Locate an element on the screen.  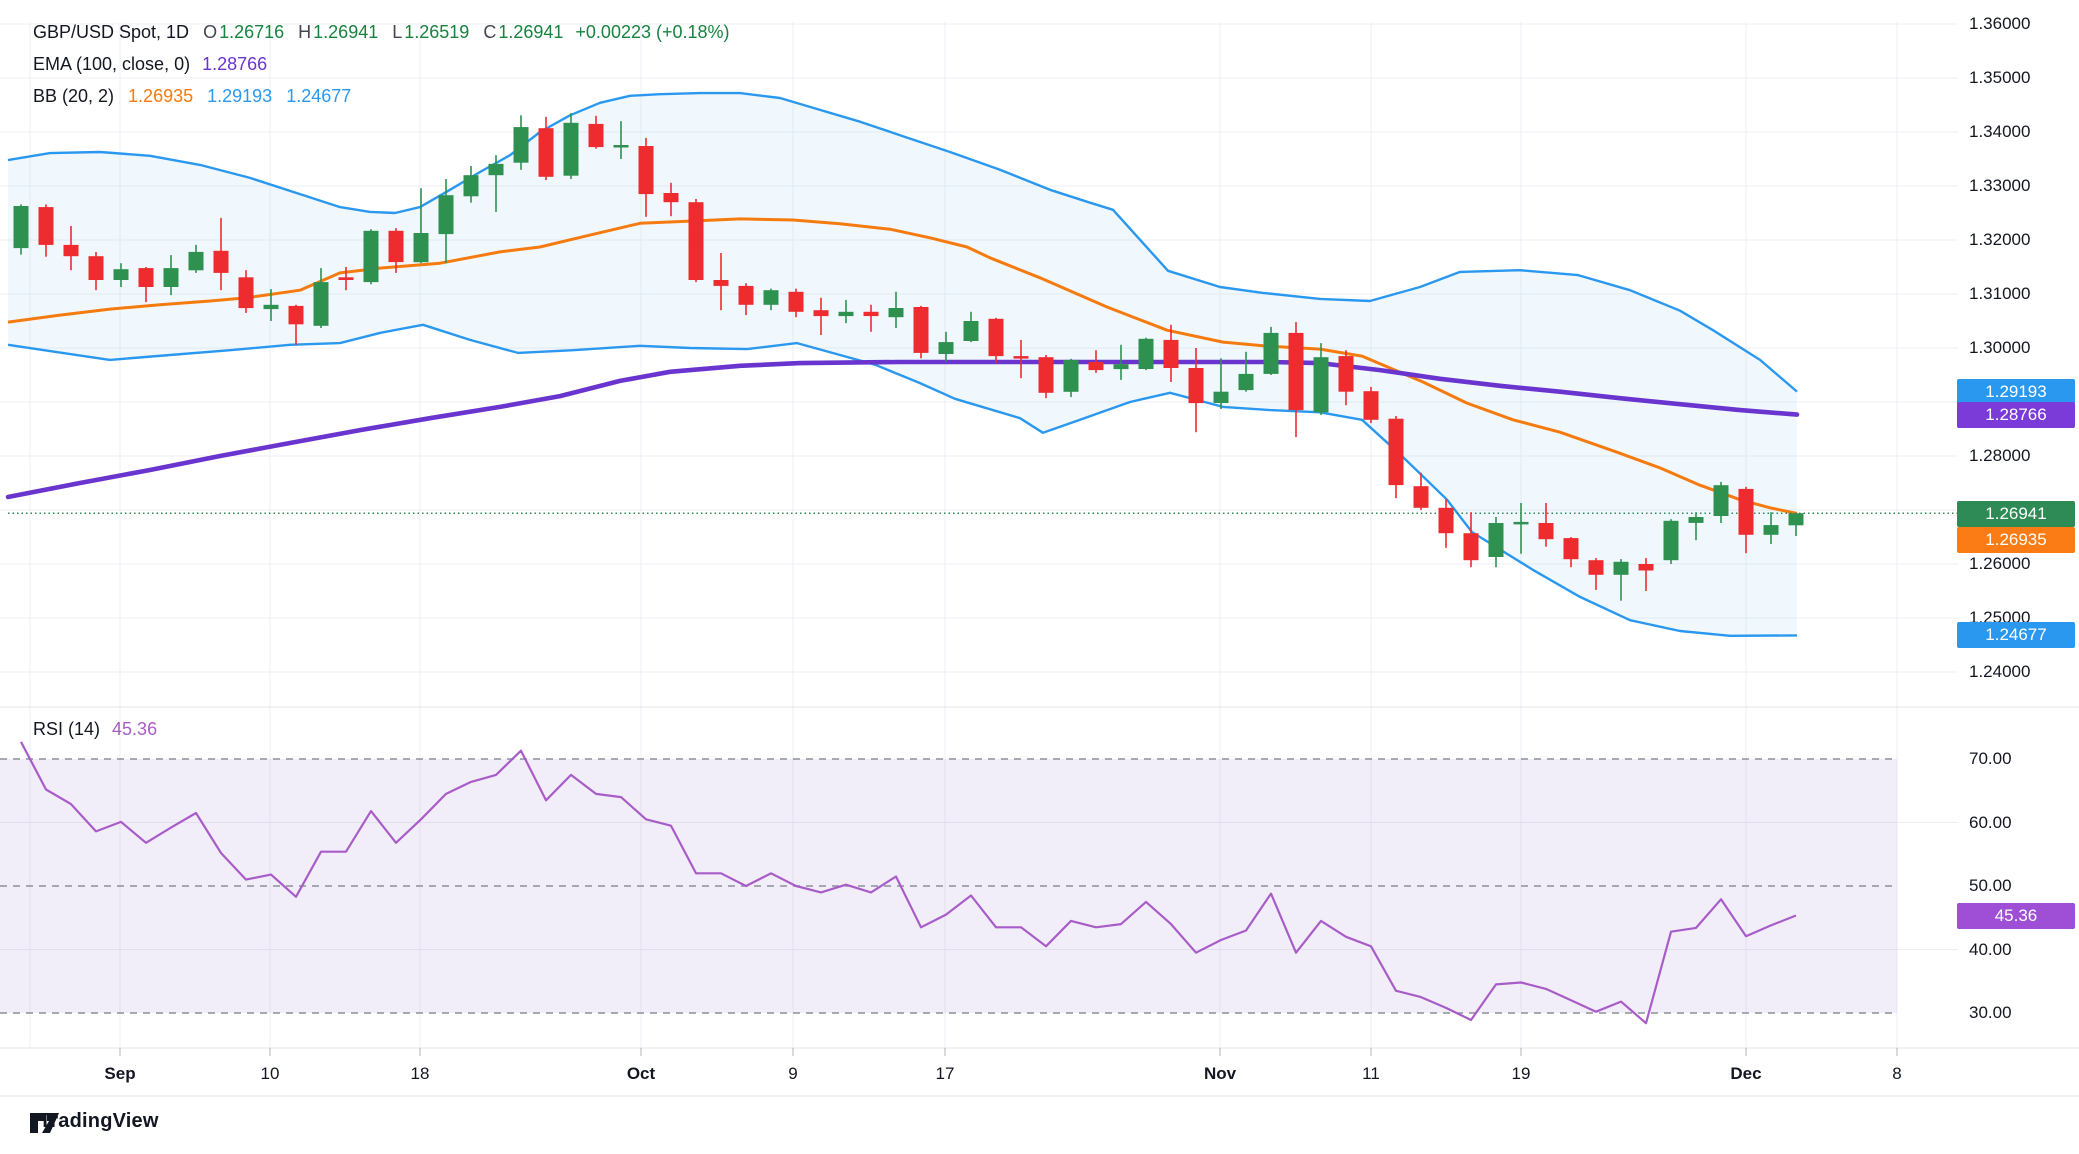
bb-indicator-name: BB (20, 2) is located at coordinates (74, 96).